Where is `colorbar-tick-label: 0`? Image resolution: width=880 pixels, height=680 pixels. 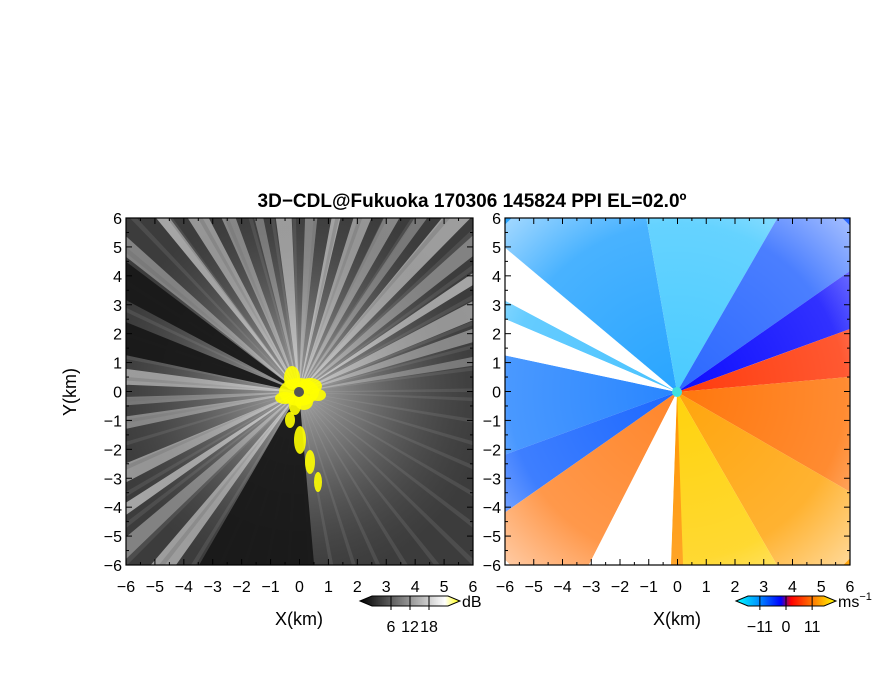 colorbar-tick-label: 0 is located at coordinates (786, 627).